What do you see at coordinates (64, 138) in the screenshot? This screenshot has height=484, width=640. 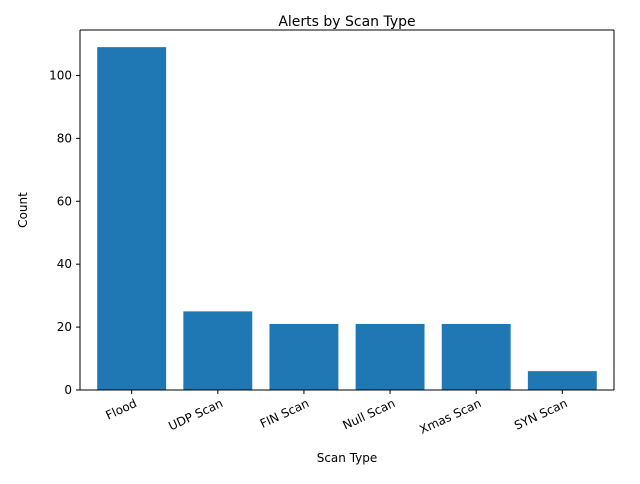 I see `y-tick-label: 80` at bounding box center [64, 138].